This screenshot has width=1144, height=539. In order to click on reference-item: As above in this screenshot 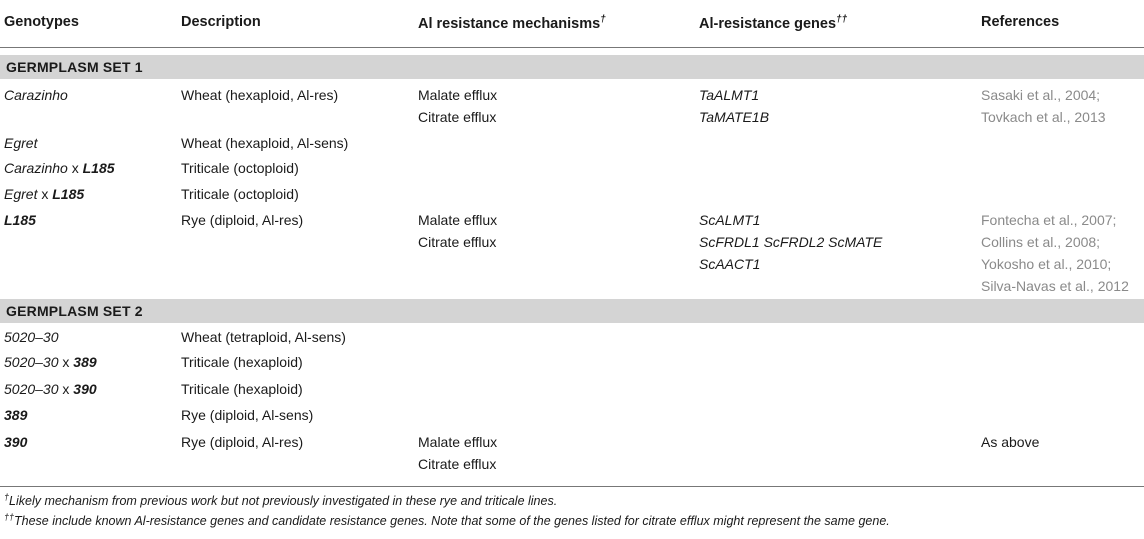, I will do `click(1010, 442)`.